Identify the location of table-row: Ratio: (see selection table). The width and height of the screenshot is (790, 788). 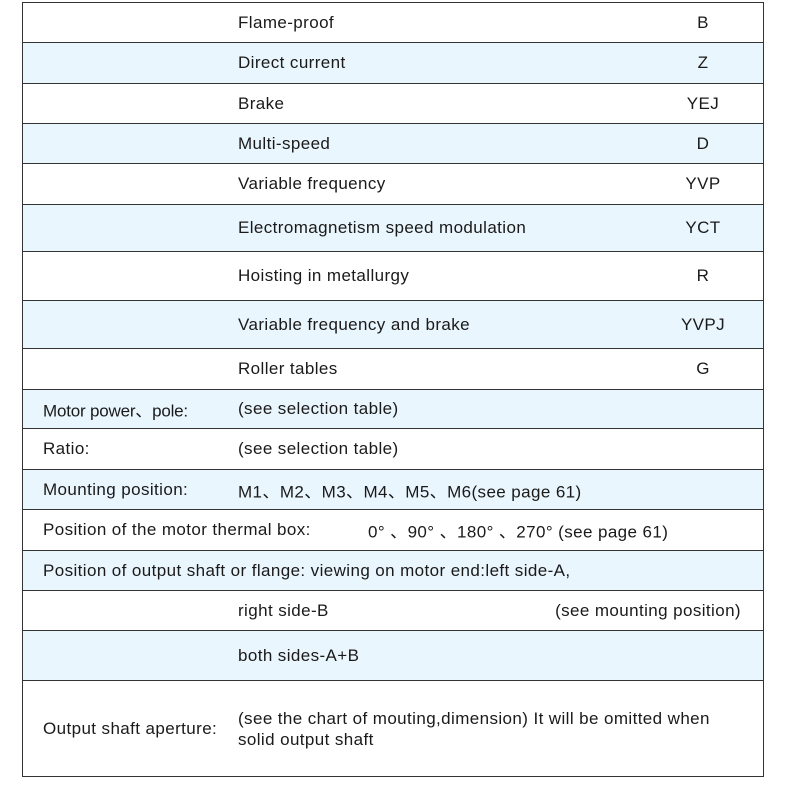
(393, 449).